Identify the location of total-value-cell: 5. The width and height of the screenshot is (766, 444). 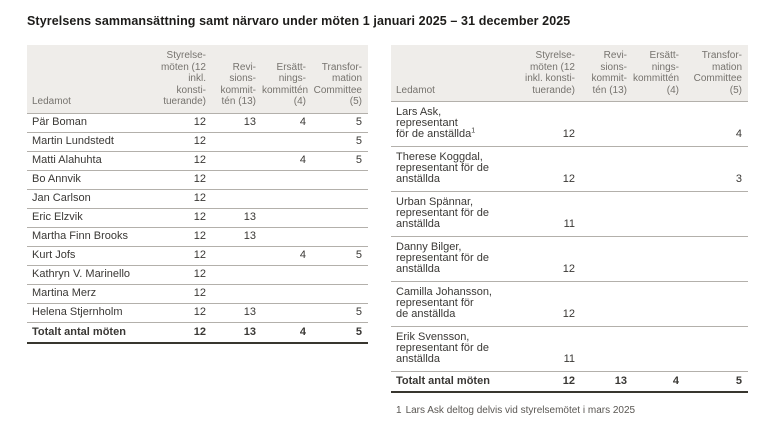
(358, 331).